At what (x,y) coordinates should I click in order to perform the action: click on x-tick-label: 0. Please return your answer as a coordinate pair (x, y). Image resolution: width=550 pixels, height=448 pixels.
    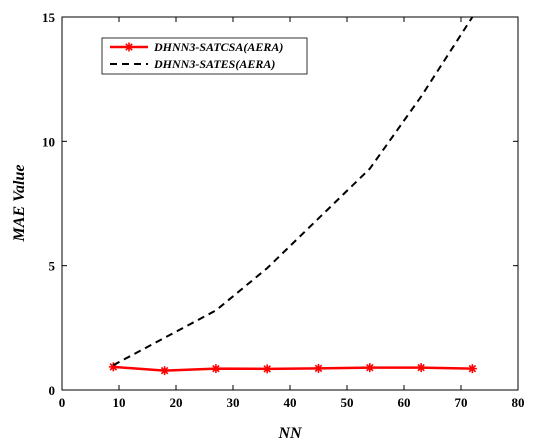
    Looking at the image, I should click on (62, 402).